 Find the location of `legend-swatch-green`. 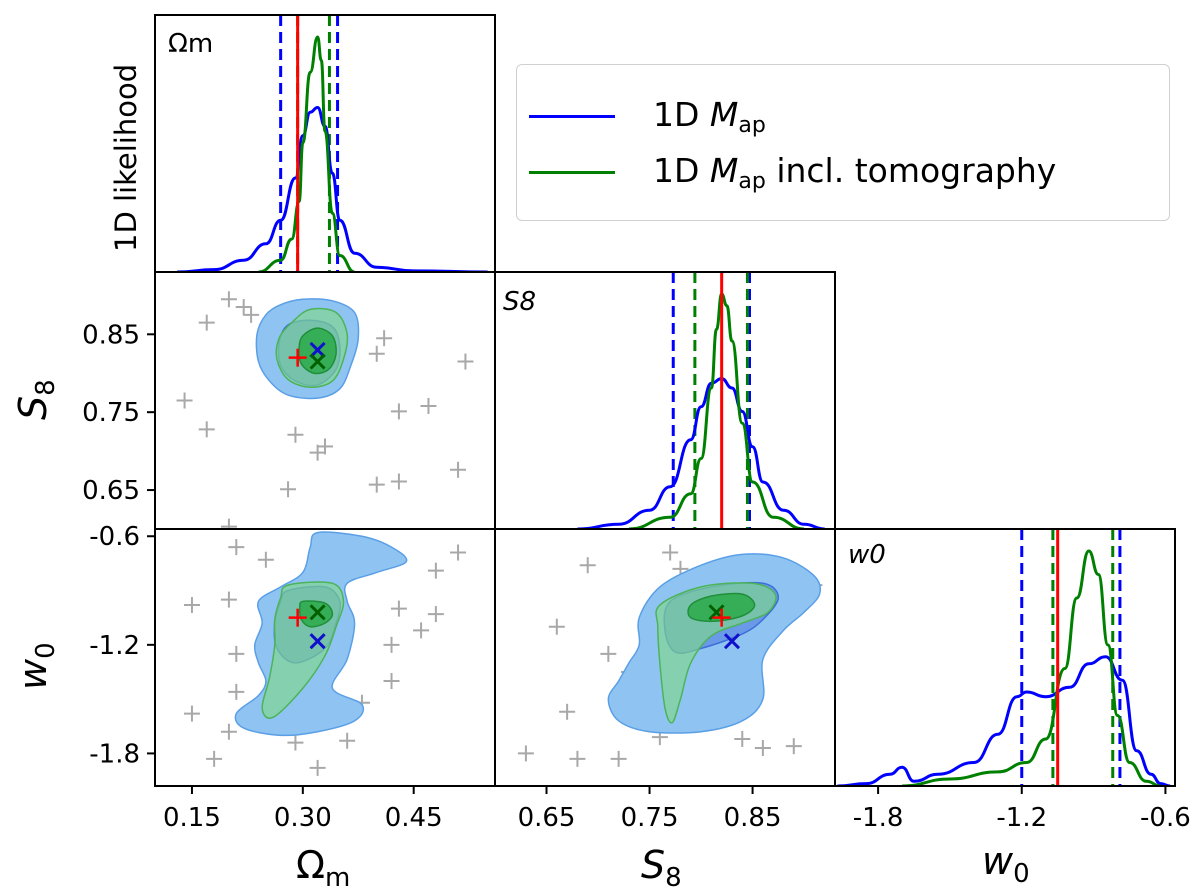

legend-swatch-green is located at coordinates (572, 172).